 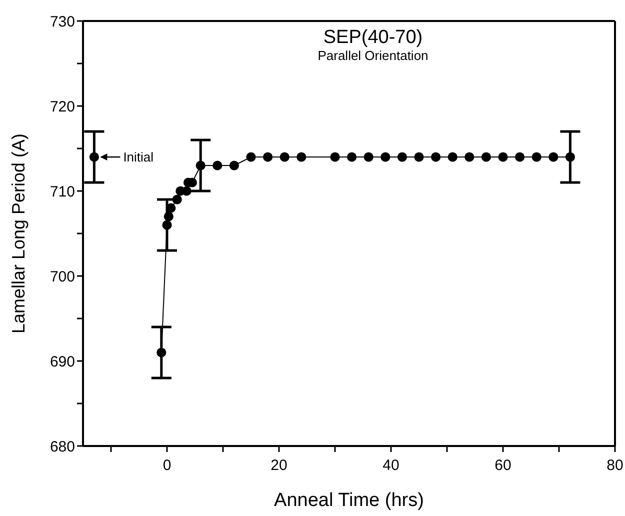 What do you see at coordinates (279, 465) in the screenshot?
I see `x-tick-label: 20` at bounding box center [279, 465].